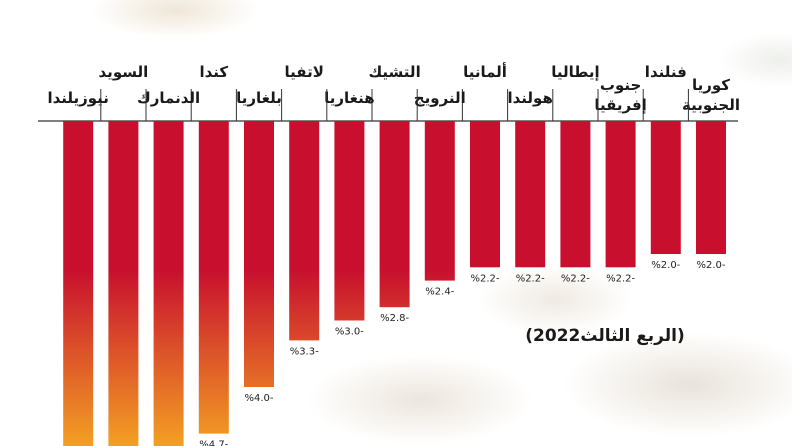 The image size is (792, 446). Describe the element at coordinates (394, 318) in the screenshot. I see `value-label: %2.8-` at that location.